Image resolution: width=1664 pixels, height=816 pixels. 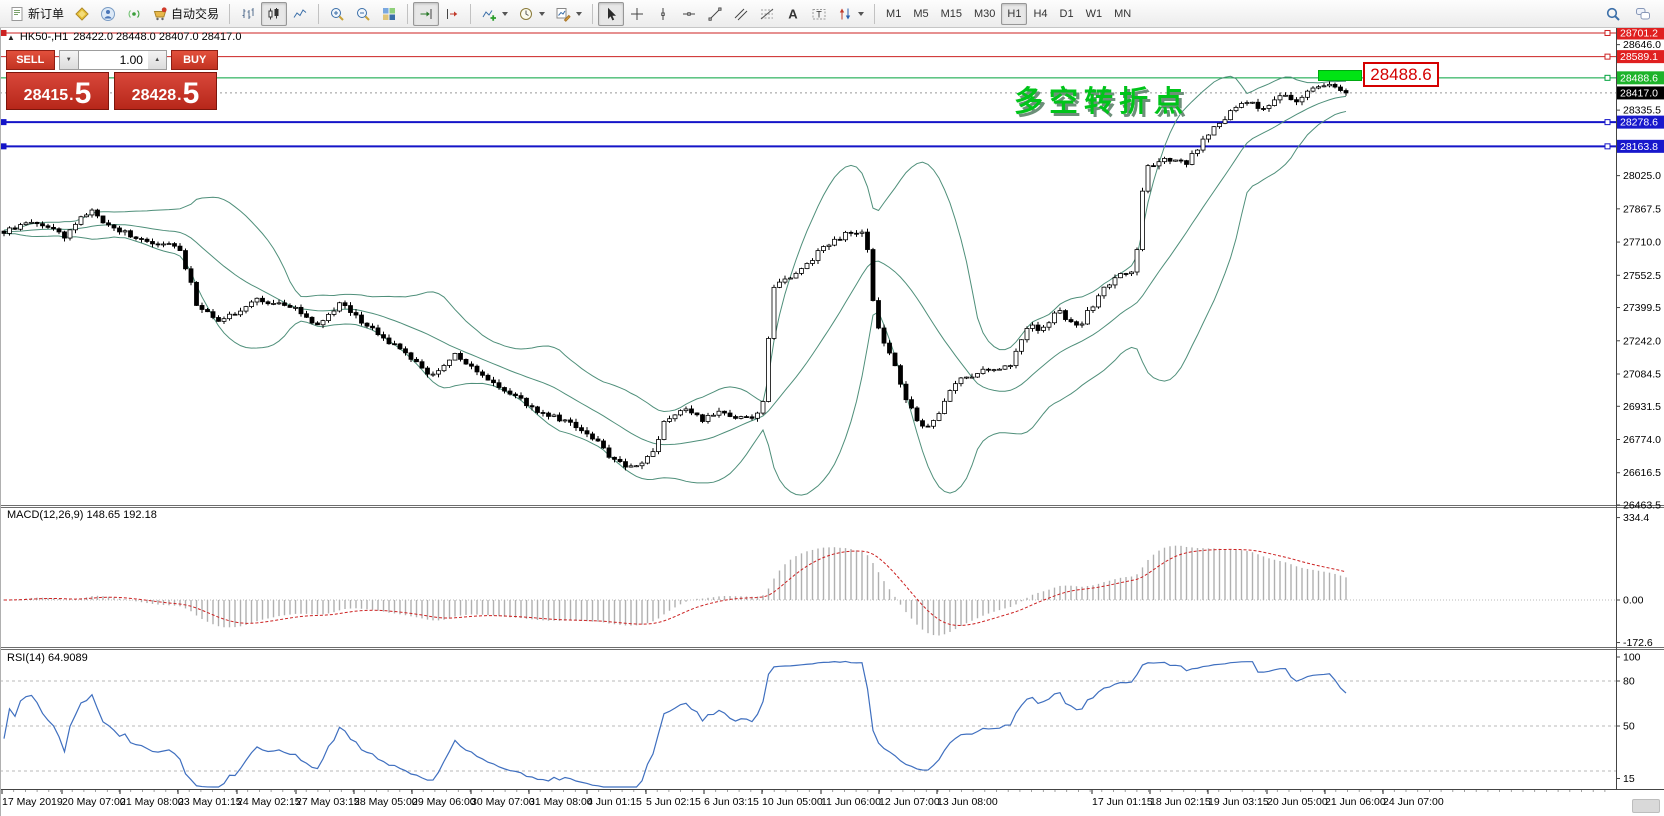 I want to click on timeframe-m30-button: M30, so click(x=985, y=13).